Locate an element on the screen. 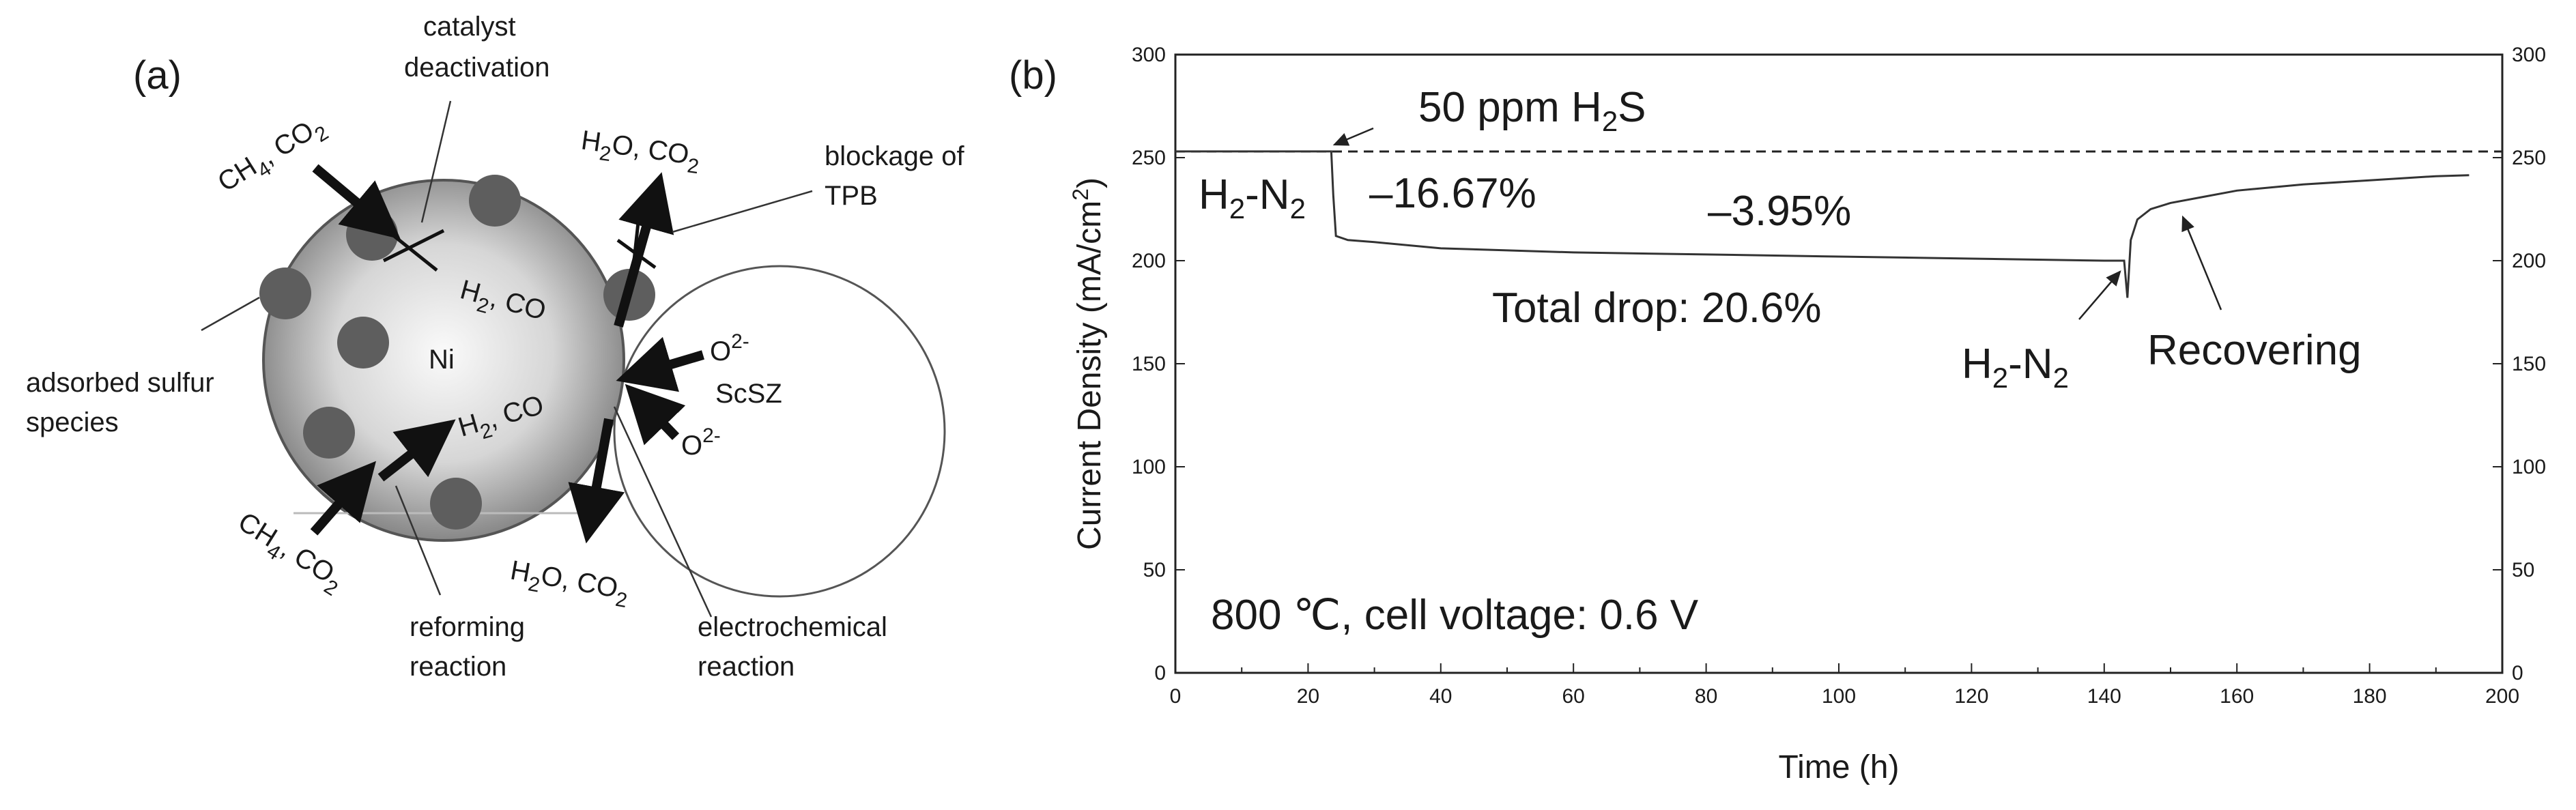 The image size is (2576, 810). adsorbed-sulfur-label: adsorbed sulfur species is located at coordinates (124, 402).